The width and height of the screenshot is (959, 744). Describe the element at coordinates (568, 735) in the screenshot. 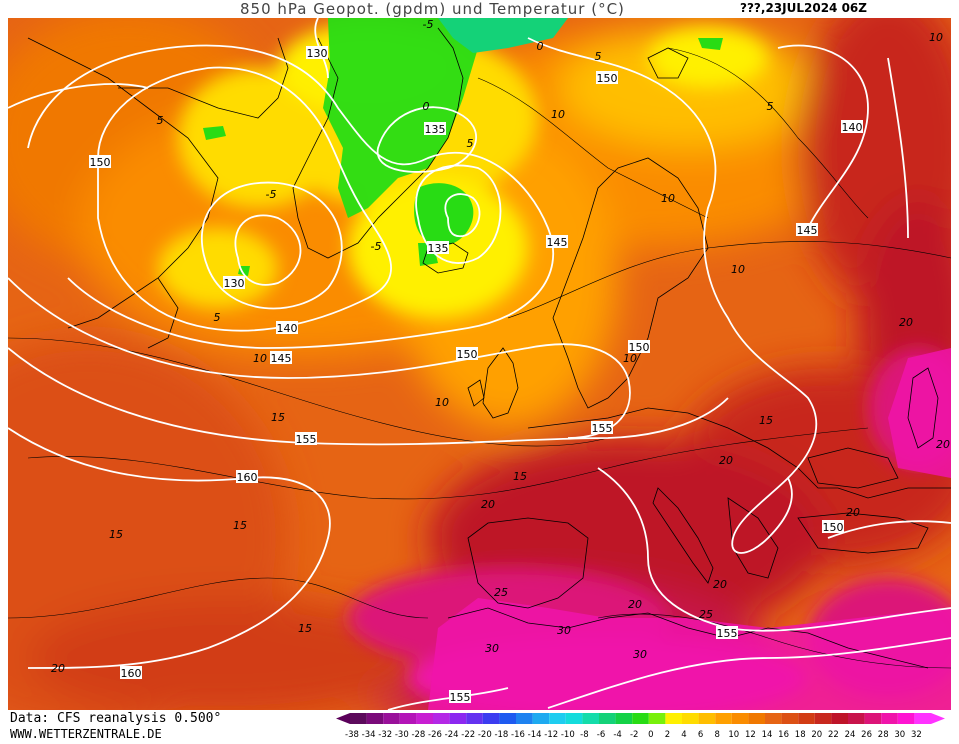

I see `legend-tick-label: -10` at that location.